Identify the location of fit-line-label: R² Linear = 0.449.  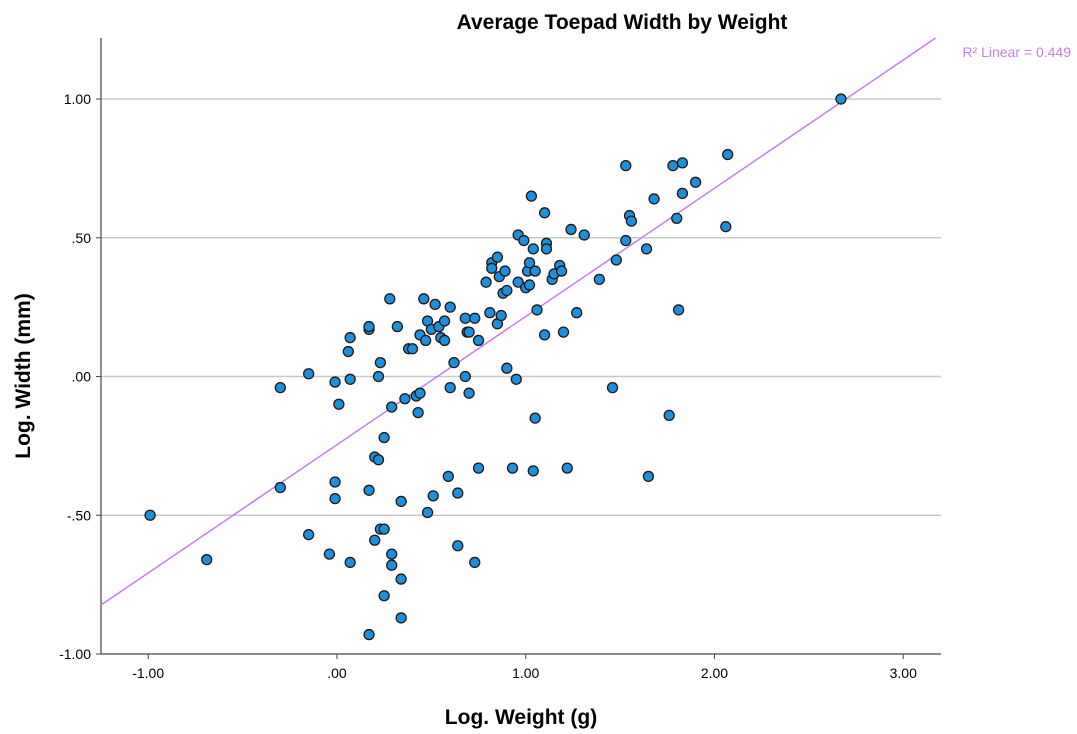
(1016, 52).